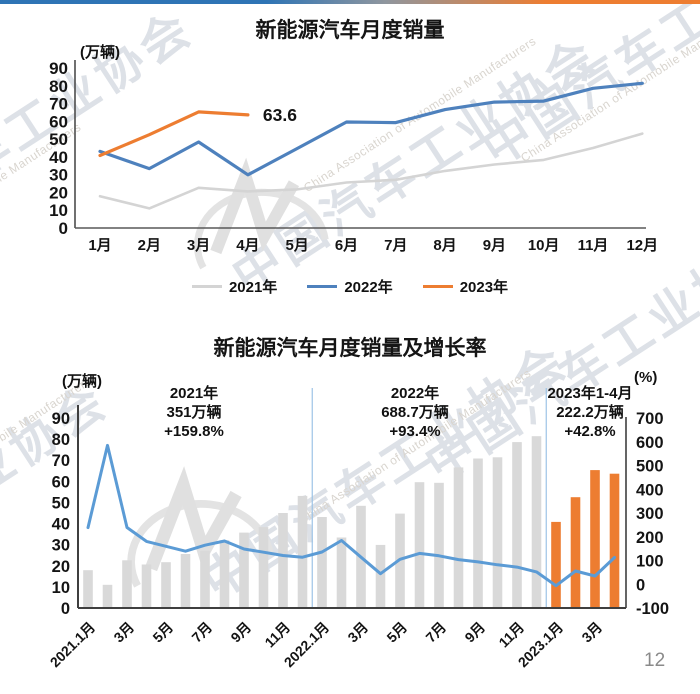 This screenshot has height=694, width=700. What do you see at coordinates (544, 245) in the screenshot?
I see `x-tick-label: 10月` at bounding box center [544, 245].